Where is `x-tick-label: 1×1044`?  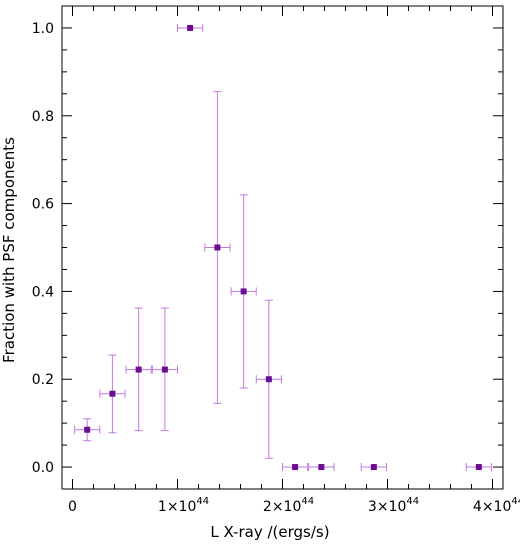 x-tick-label: 1×1044 is located at coordinates (183, 505).